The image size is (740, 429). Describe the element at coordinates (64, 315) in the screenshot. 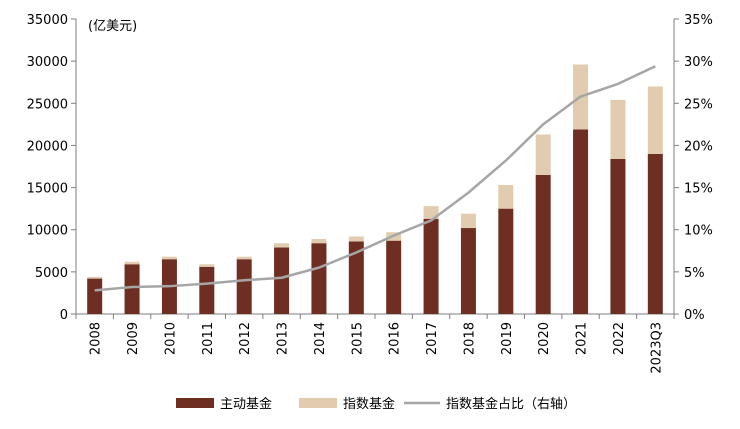

I see `left-tick-label: 0` at that location.